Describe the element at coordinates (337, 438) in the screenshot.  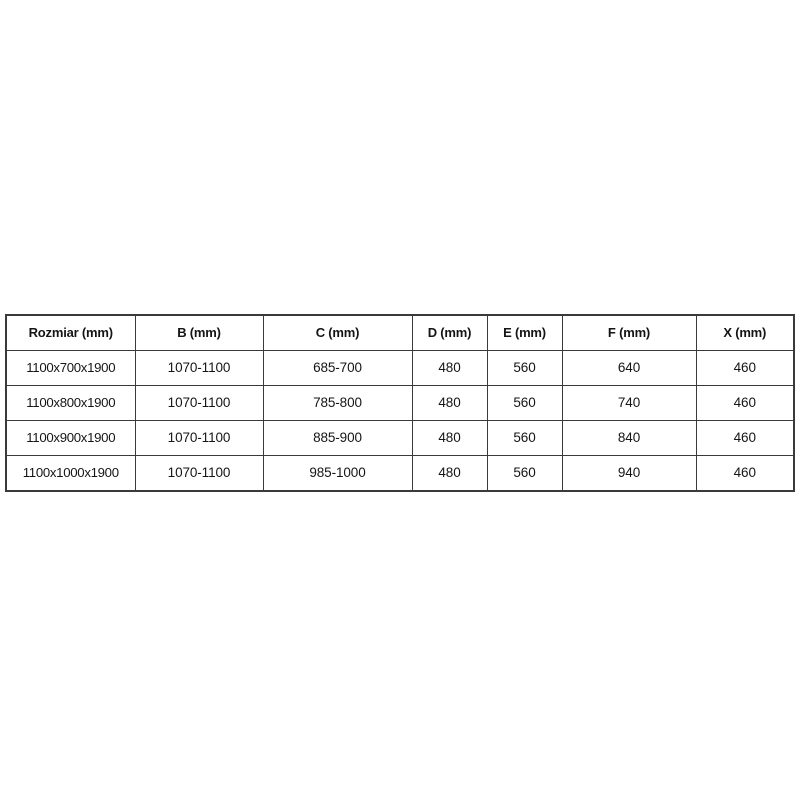
I see `cell-c: 885-900` at that location.